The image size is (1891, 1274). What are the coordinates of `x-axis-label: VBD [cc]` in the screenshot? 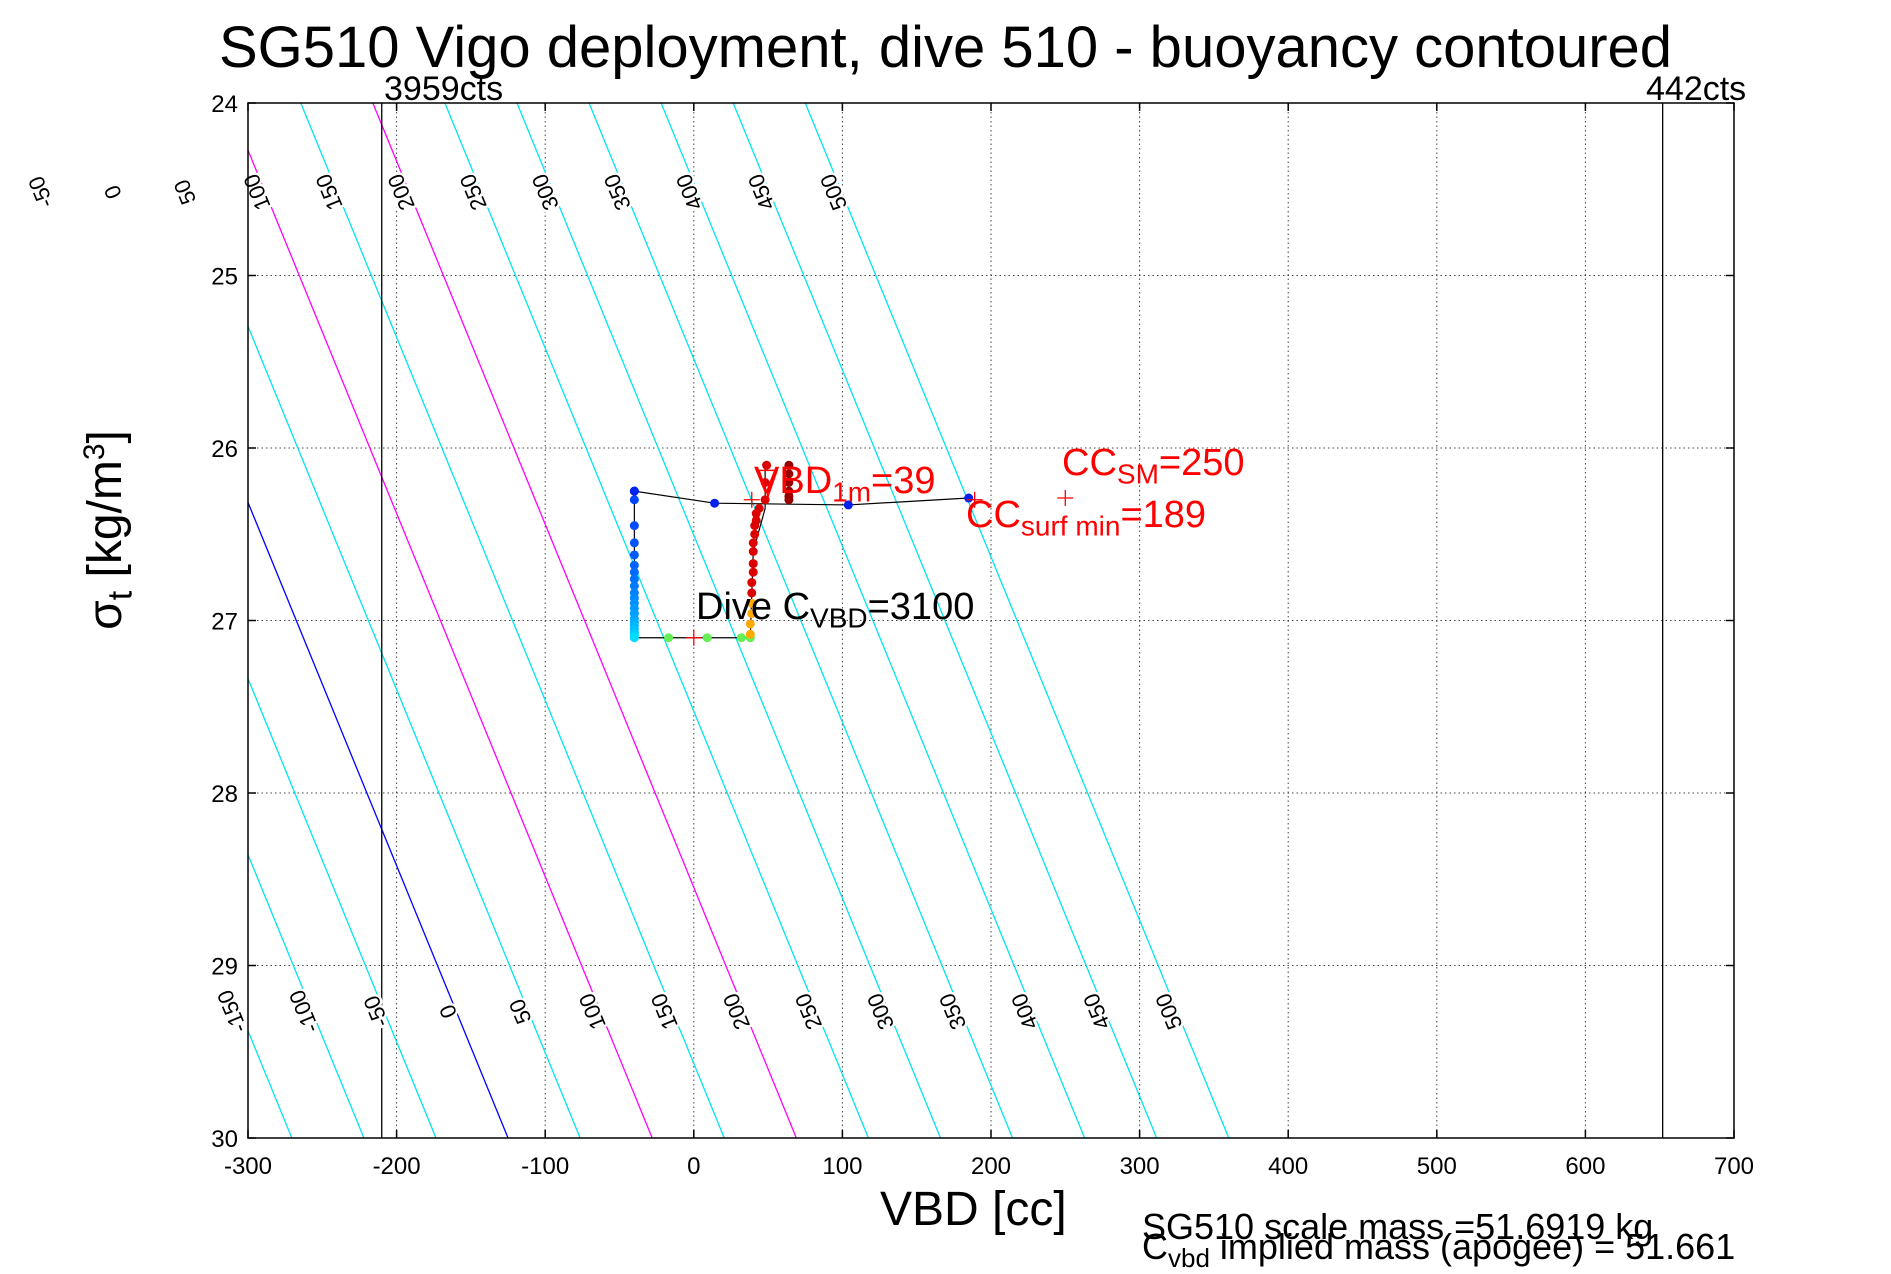 It's located at (973, 1209).